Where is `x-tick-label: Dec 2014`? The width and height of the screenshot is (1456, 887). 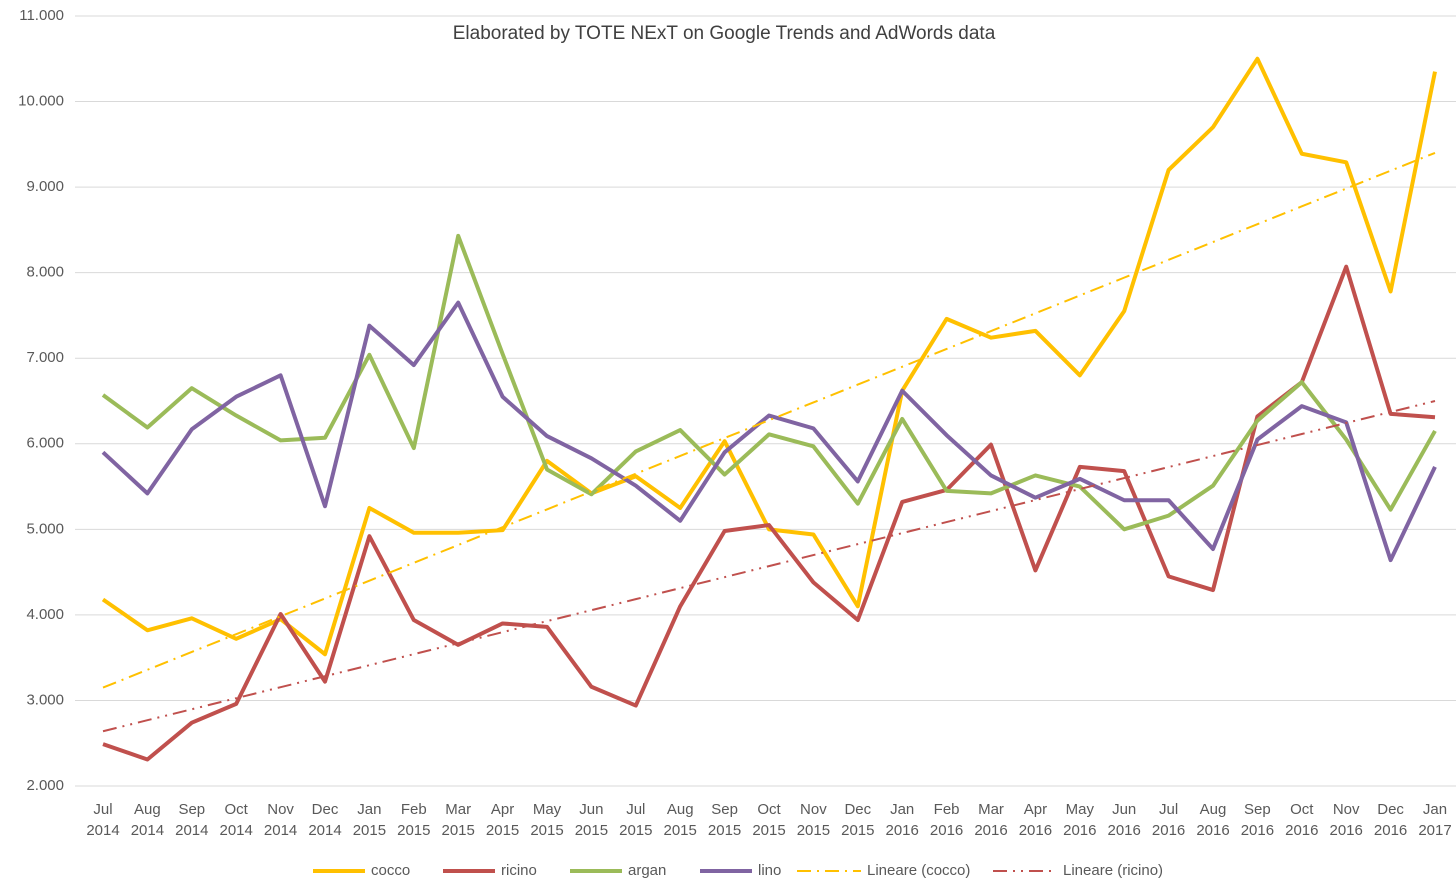 x-tick-label: Dec 2014 is located at coordinates (324, 820).